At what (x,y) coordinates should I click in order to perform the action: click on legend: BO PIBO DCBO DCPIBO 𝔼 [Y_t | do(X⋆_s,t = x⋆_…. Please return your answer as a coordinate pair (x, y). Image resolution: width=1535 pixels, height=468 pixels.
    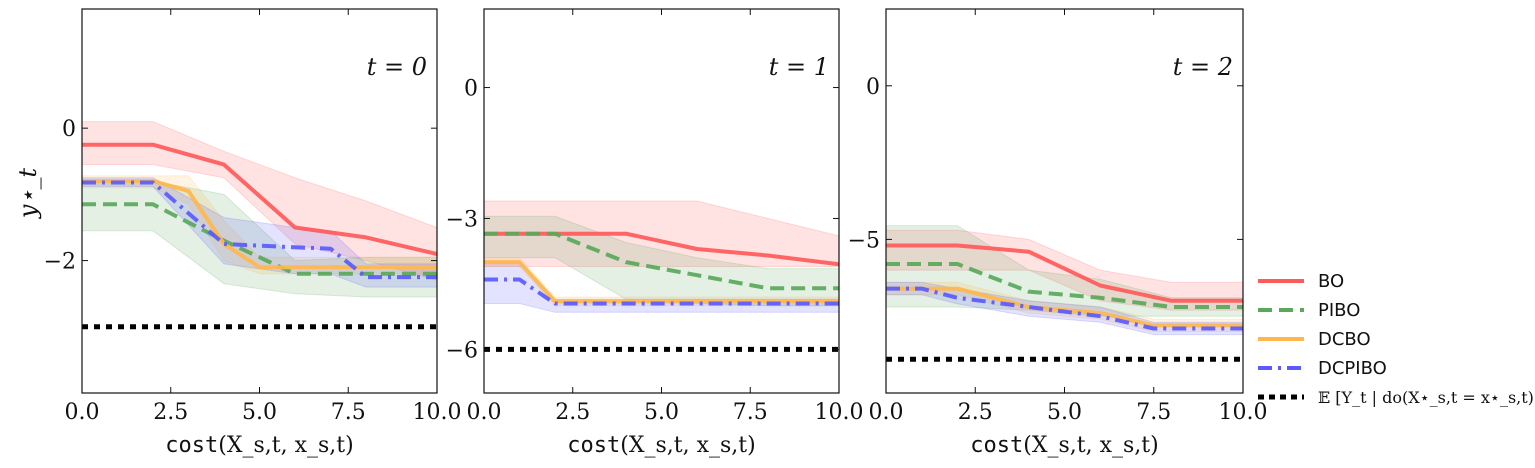
    Looking at the image, I should click on (1396, 339).